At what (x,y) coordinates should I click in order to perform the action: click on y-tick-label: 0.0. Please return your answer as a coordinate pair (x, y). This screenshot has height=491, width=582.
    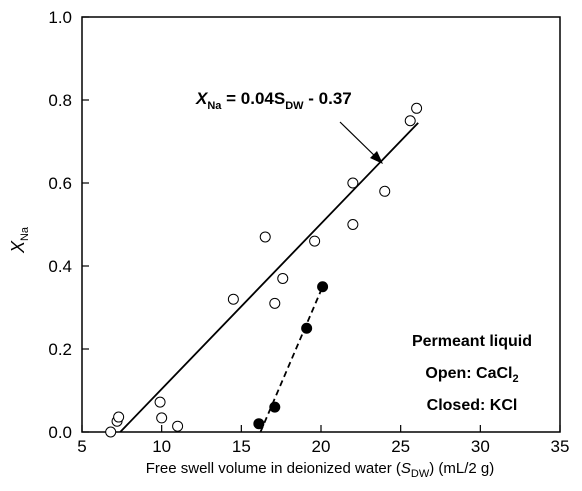
    Looking at the image, I should click on (60, 432).